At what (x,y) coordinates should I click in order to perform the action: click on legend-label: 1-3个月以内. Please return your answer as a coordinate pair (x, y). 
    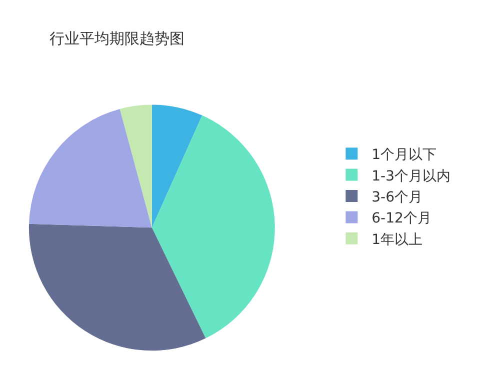
    Looking at the image, I should click on (411, 176).